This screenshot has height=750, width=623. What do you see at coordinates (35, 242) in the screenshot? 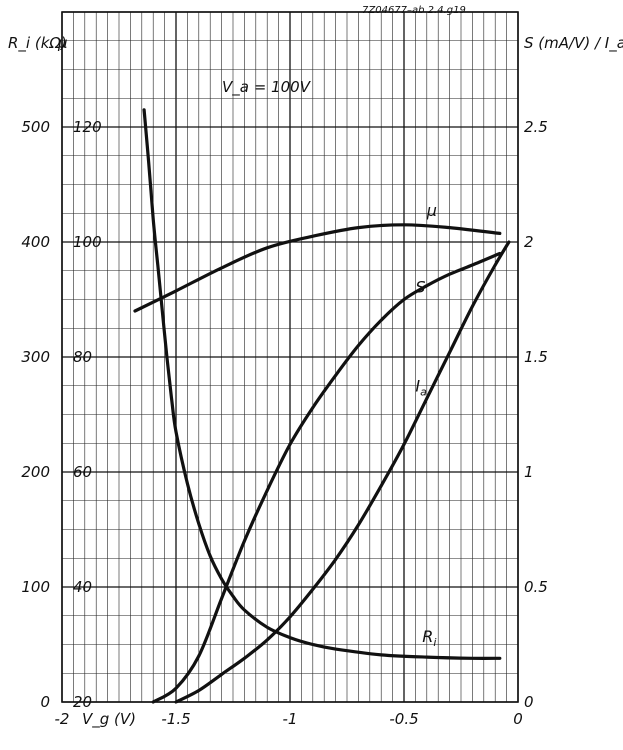
I see `ri-tick-label: 400` at bounding box center [35, 242].